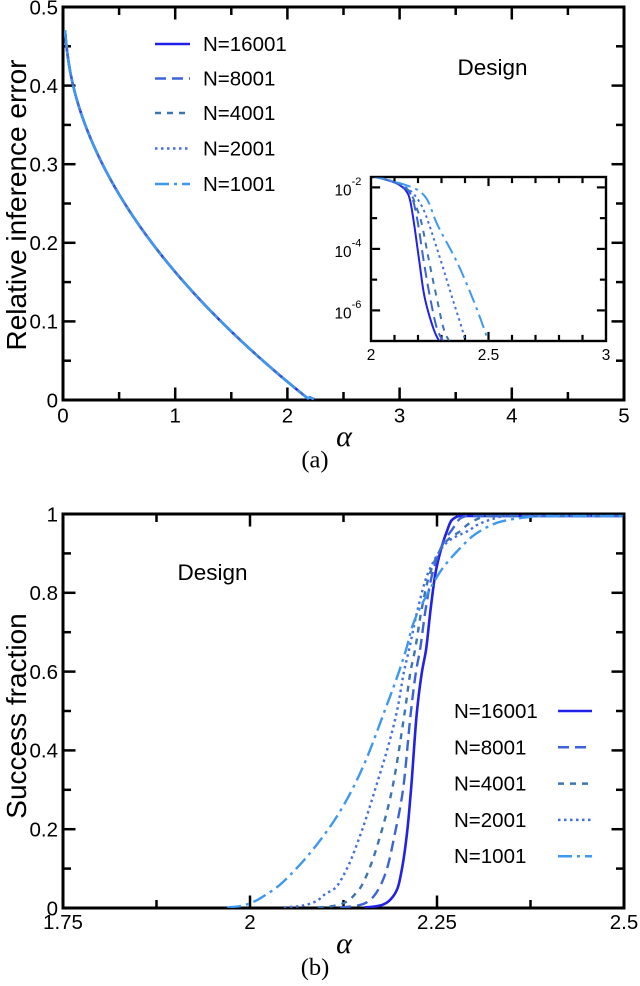  I want to click on svg-text: 1.75, so click(63, 922).